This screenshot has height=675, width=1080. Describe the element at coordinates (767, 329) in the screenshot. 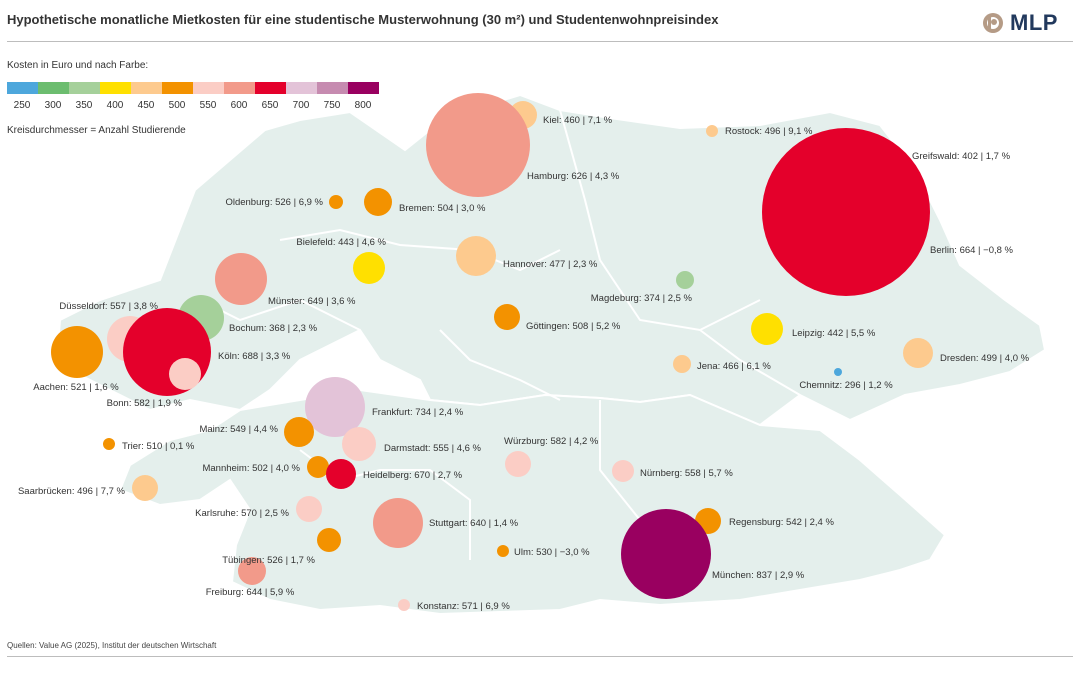

I see `city-14-bubble` at that location.